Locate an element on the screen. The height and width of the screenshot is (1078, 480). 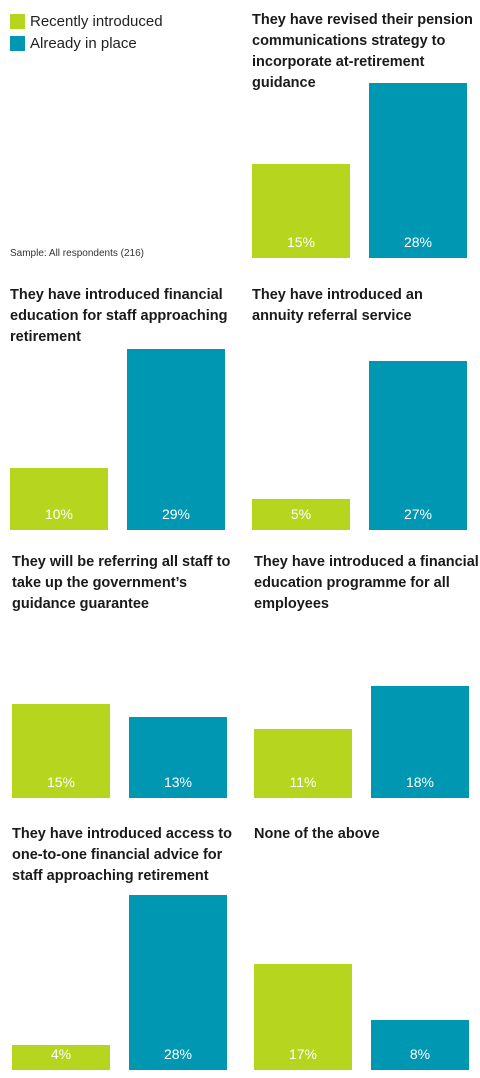
bar-value-label: 17% is located at coordinates (303, 1054).